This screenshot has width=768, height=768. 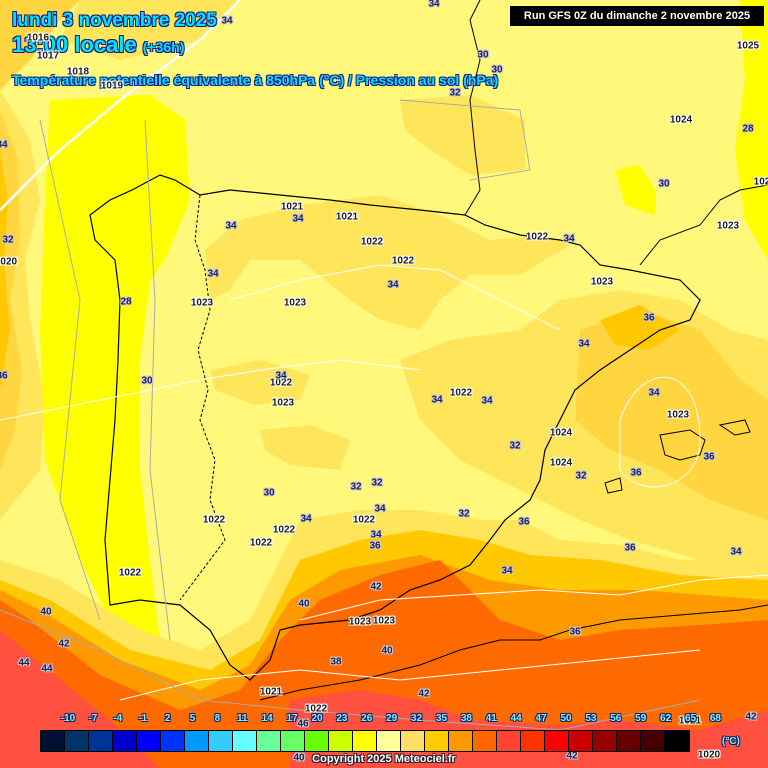 What do you see at coordinates (367, 718) in the screenshot?
I see `legend-tick: 26` at bounding box center [367, 718].